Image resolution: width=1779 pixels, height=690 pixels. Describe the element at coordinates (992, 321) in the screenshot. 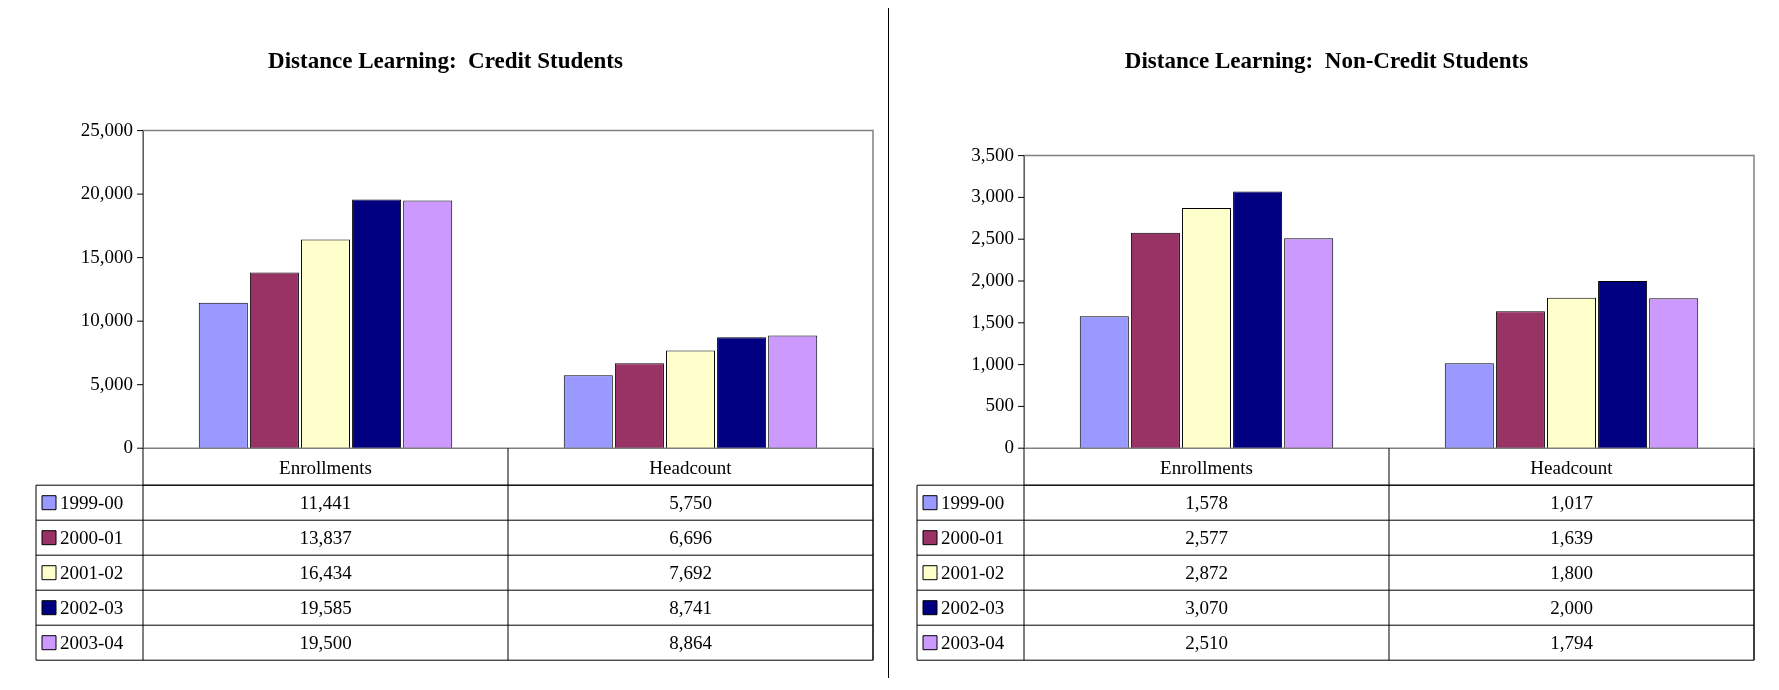

I see `y-tick-label: 1,500` at that location.